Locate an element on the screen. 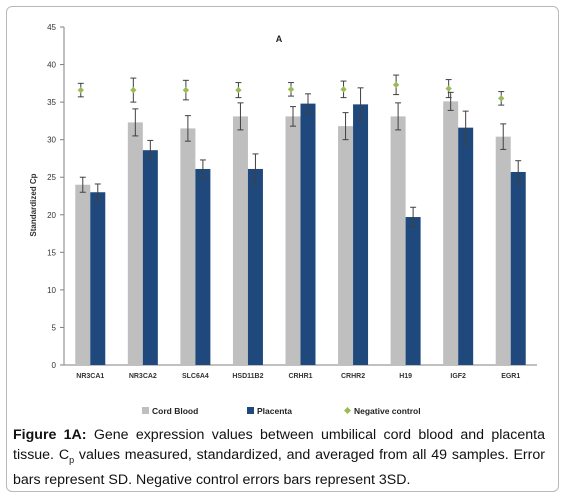 The image size is (565, 498). point-negative-control-nr3ca1 is located at coordinates (80, 90).